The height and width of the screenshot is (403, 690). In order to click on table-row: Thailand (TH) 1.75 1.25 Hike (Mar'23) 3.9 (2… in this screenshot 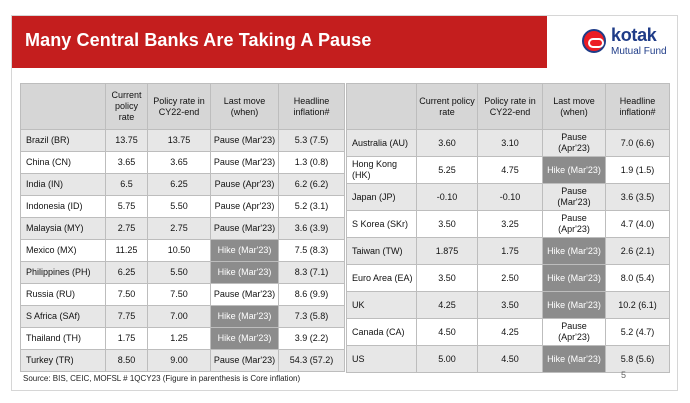, I will do `click(182, 338)`.